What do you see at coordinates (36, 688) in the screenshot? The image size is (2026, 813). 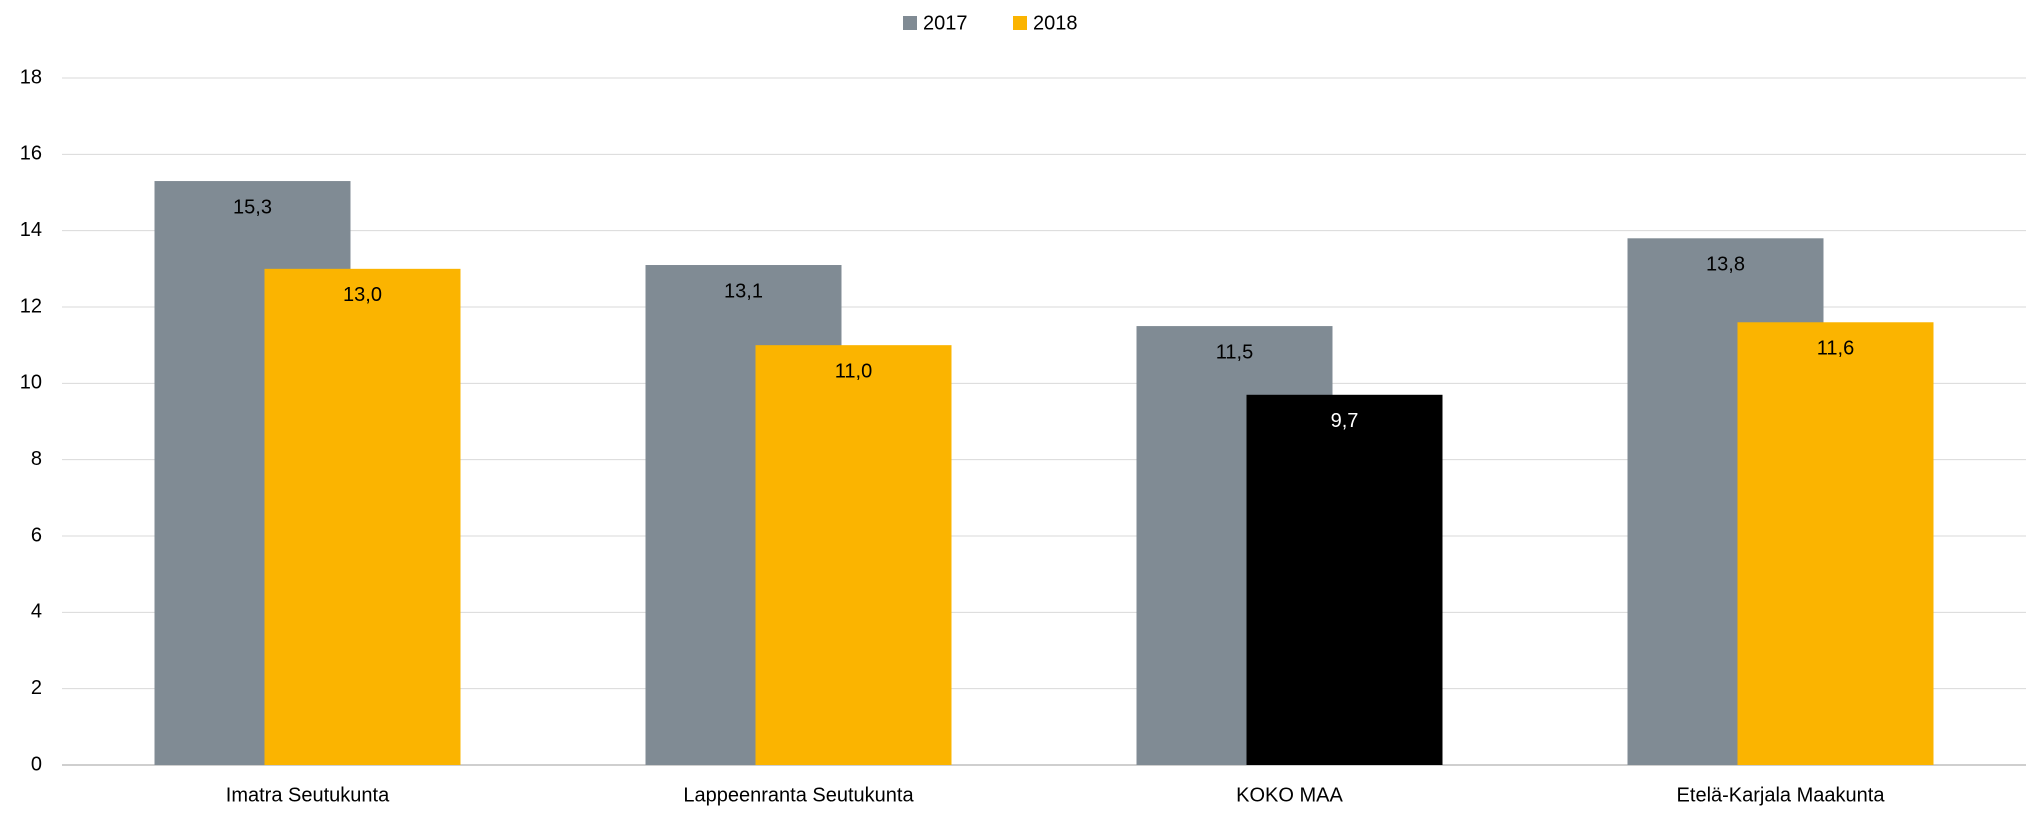 I see `y-tick-label: 2` at bounding box center [36, 688].